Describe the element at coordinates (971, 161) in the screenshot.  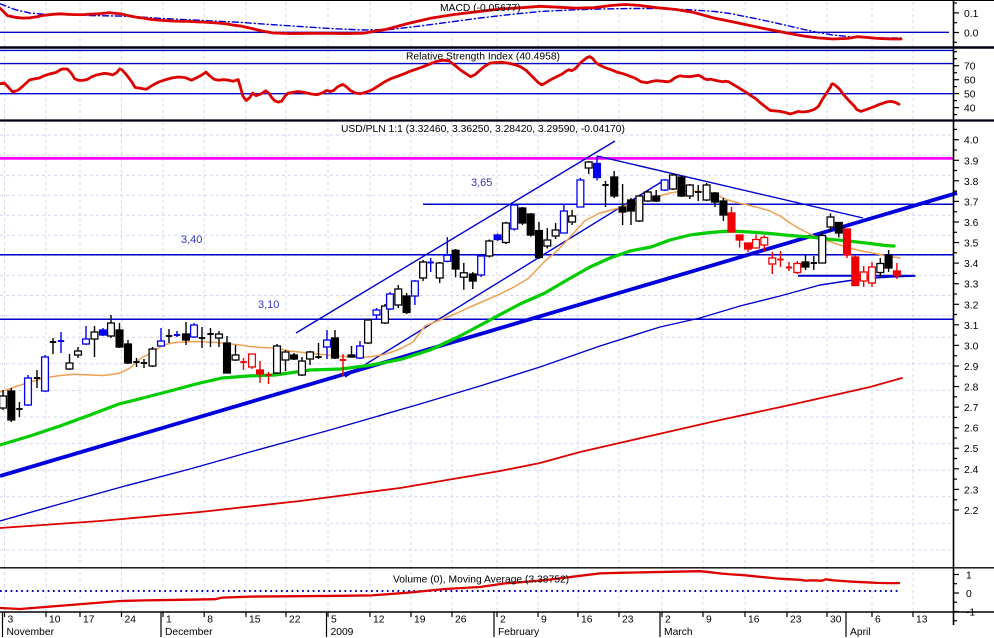
I see `svg-text: 3.9` at that location.